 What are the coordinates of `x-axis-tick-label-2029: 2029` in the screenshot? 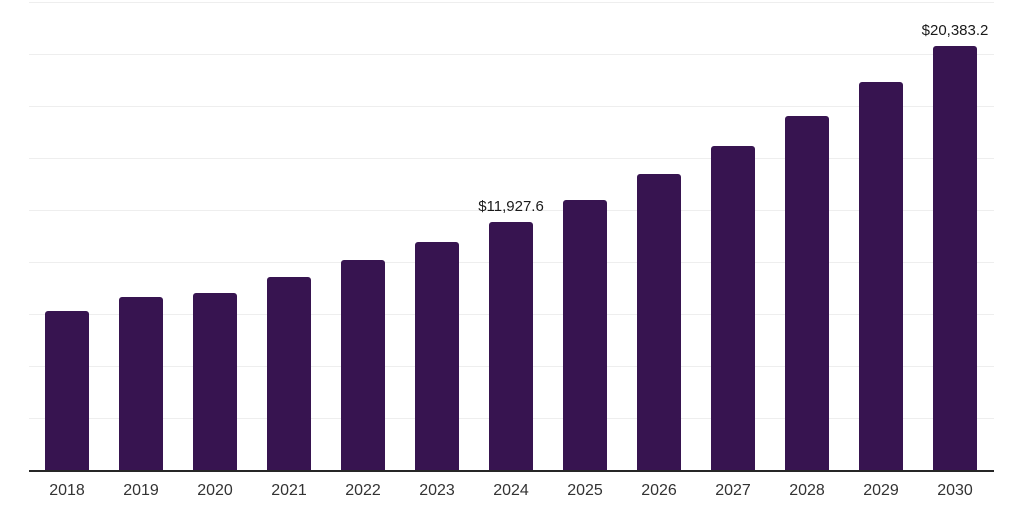 It's located at (881, 490).